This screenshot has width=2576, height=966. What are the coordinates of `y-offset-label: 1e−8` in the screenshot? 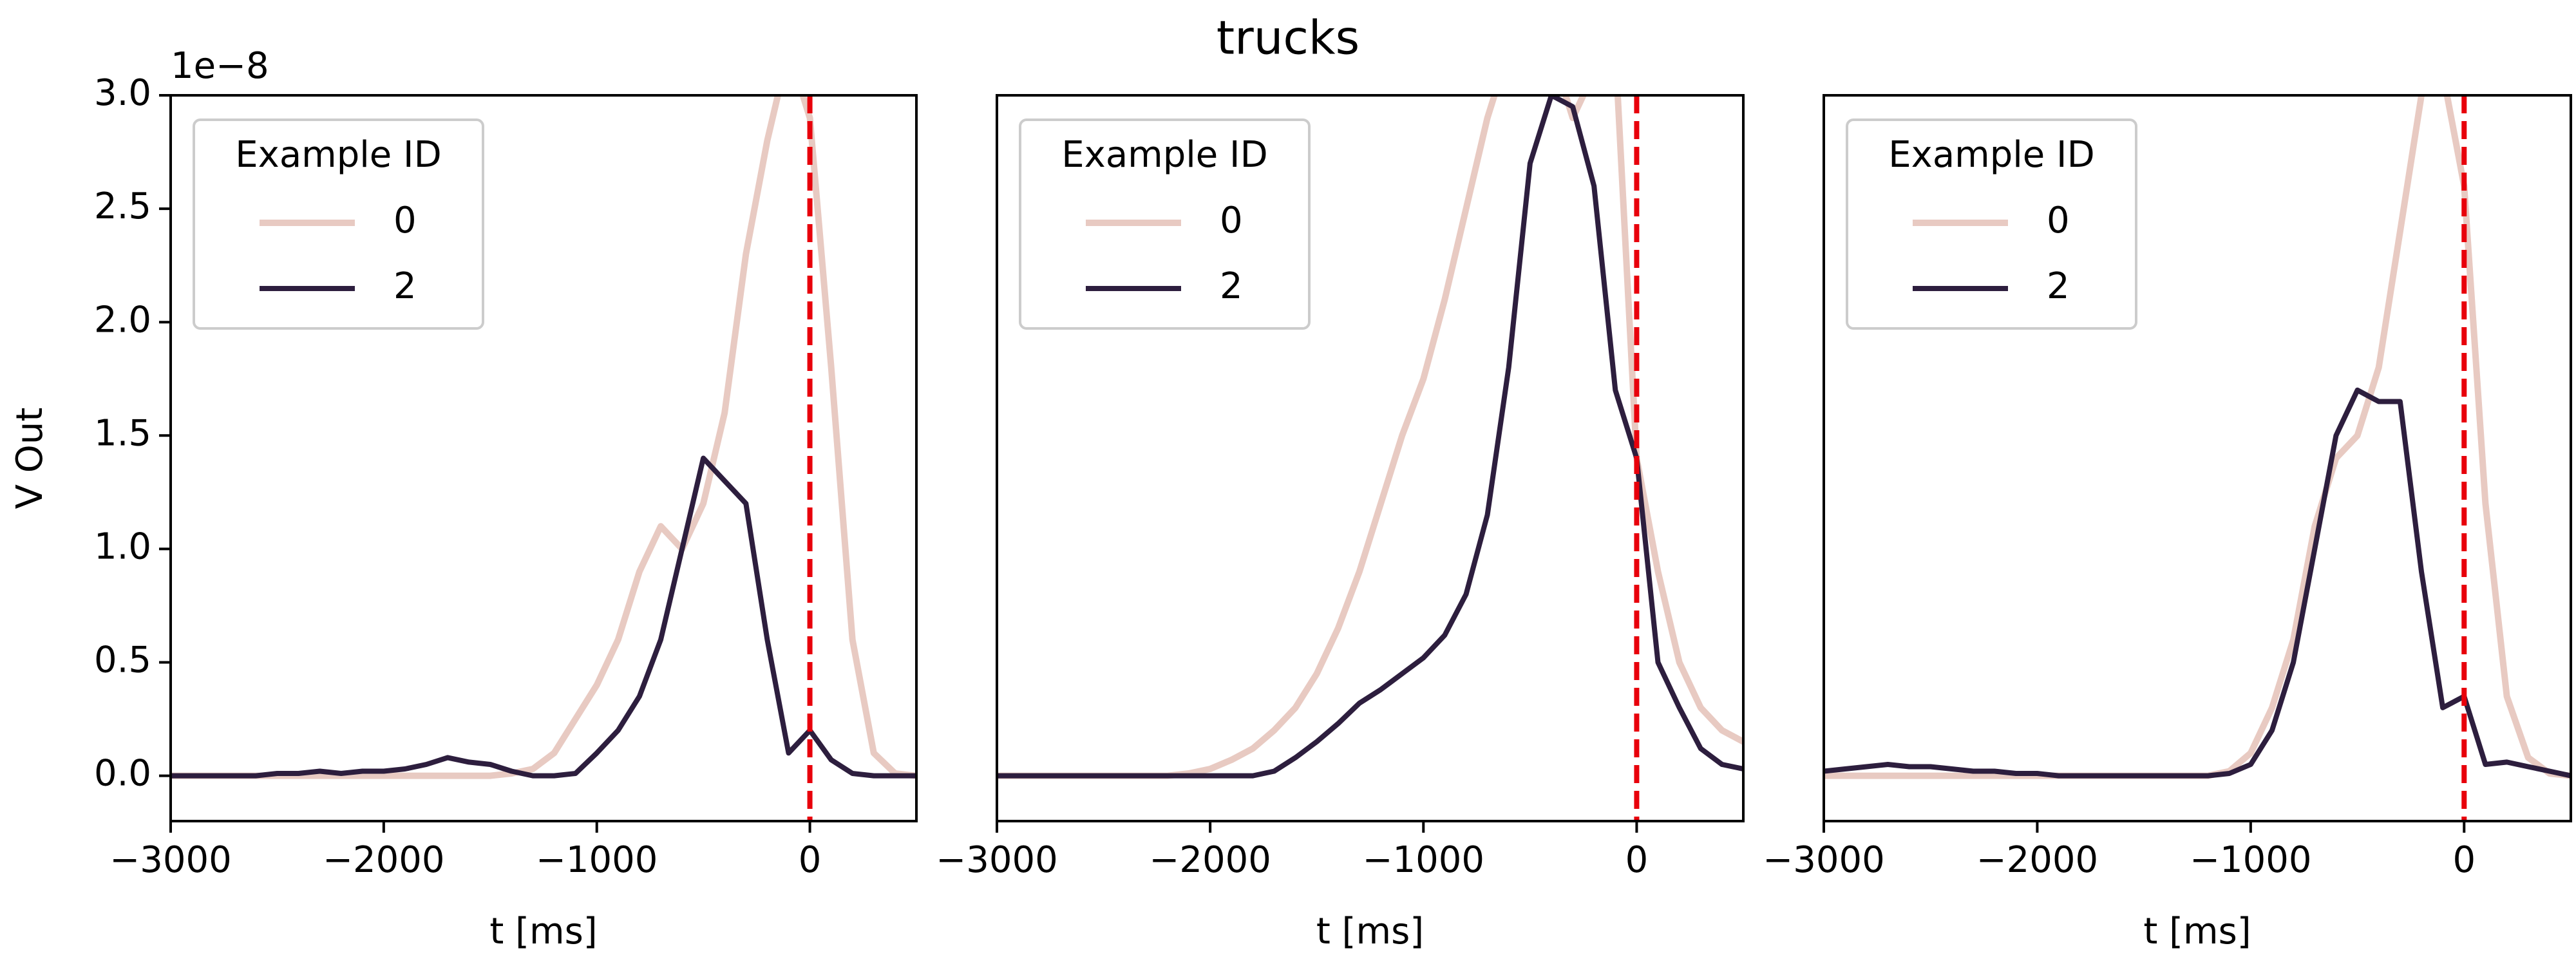 It's located at (220, 66).